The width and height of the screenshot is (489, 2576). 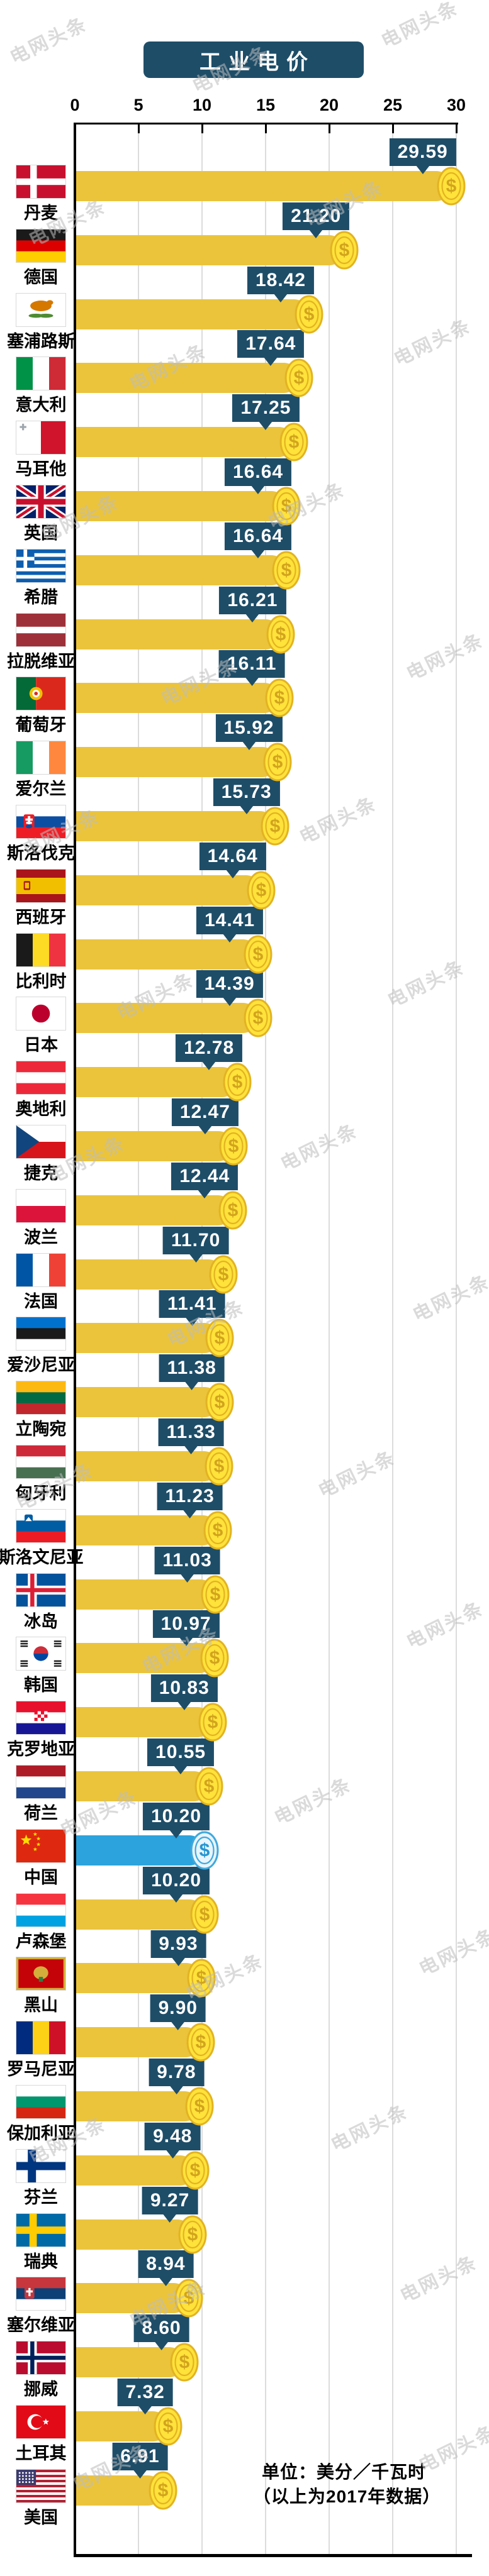 I want to click on country-label: 保加利亚, so click(x=41, y=2133).